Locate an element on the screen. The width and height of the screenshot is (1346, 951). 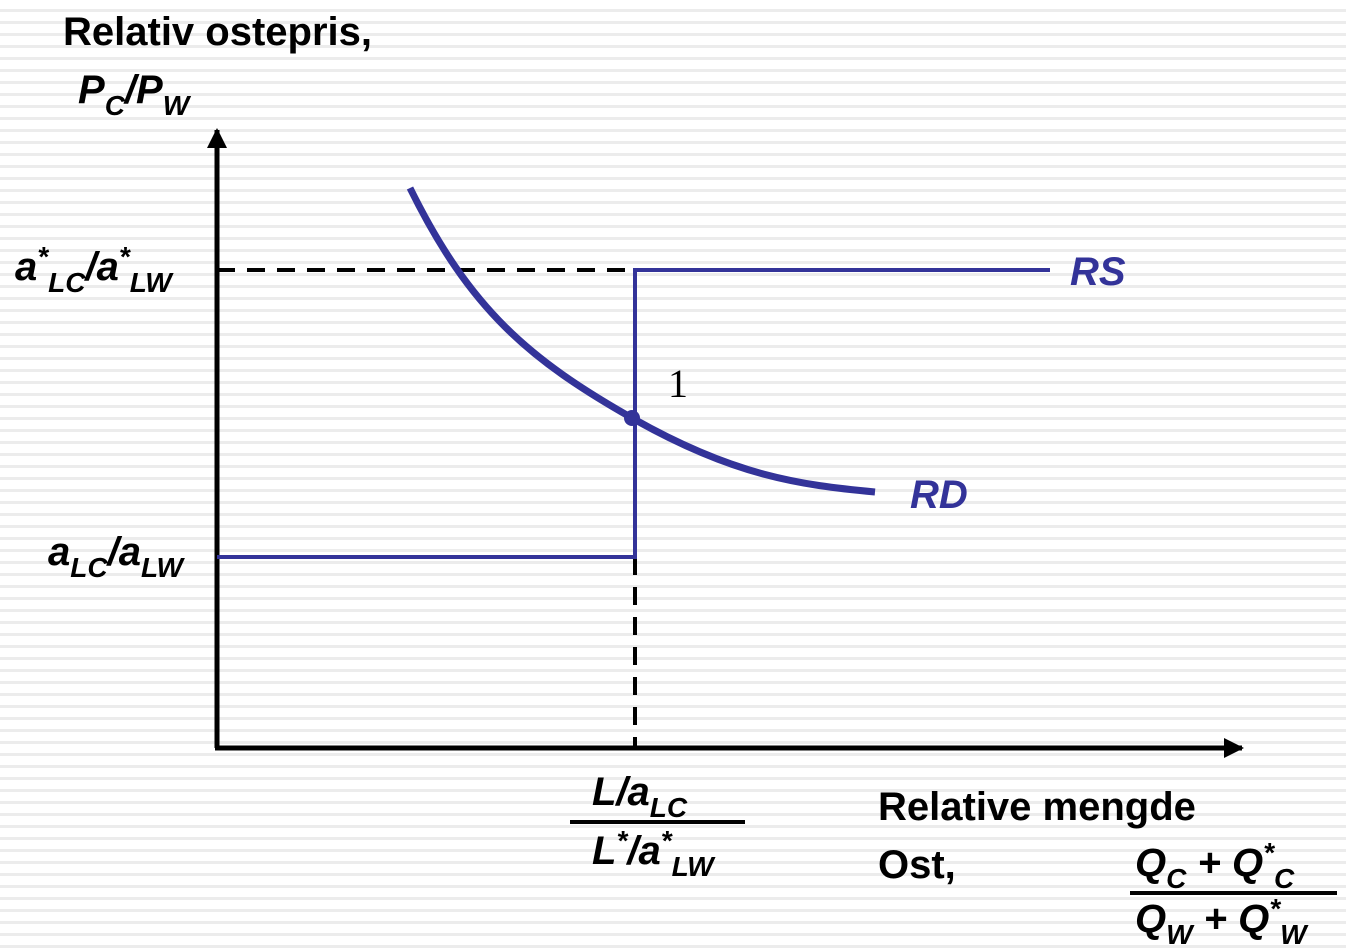
x-label-denominator: QW + Q*W is located at coordinates (1222, 921).